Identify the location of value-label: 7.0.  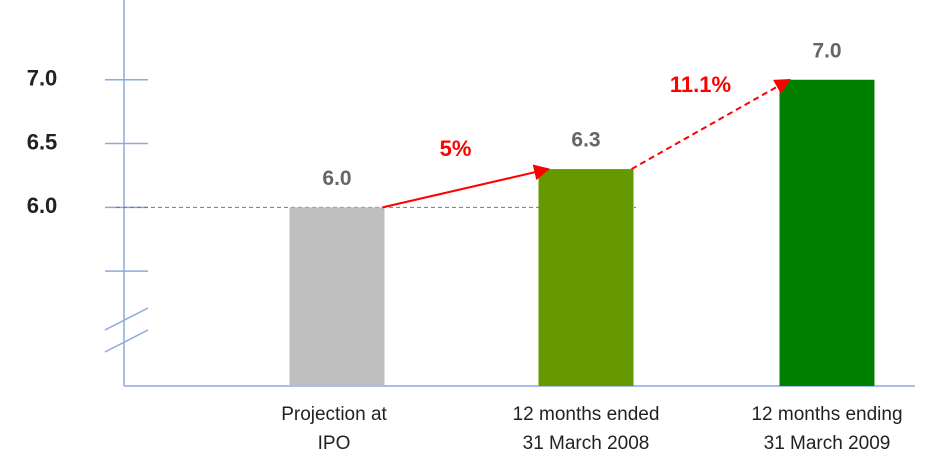
(826, 50).